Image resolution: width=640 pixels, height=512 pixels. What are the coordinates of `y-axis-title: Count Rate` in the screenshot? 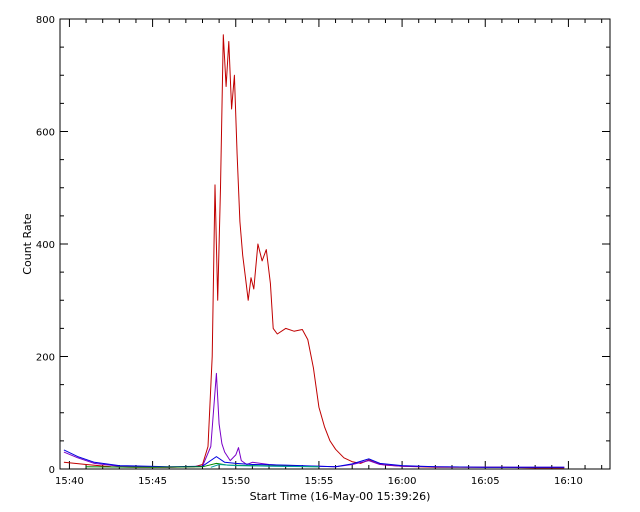 It's located at (27, 244).